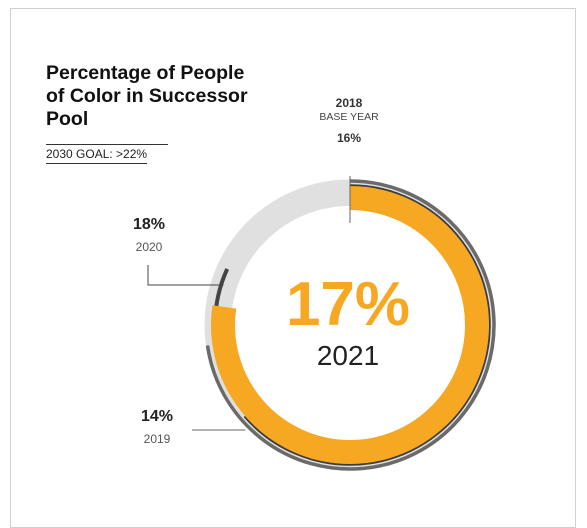 Image resolution: width=587 pixels, height=528 pixels. Describe the element at coordinates (149, 224) in the screenshot. I see `percent-2020-label: 18%` at that location.